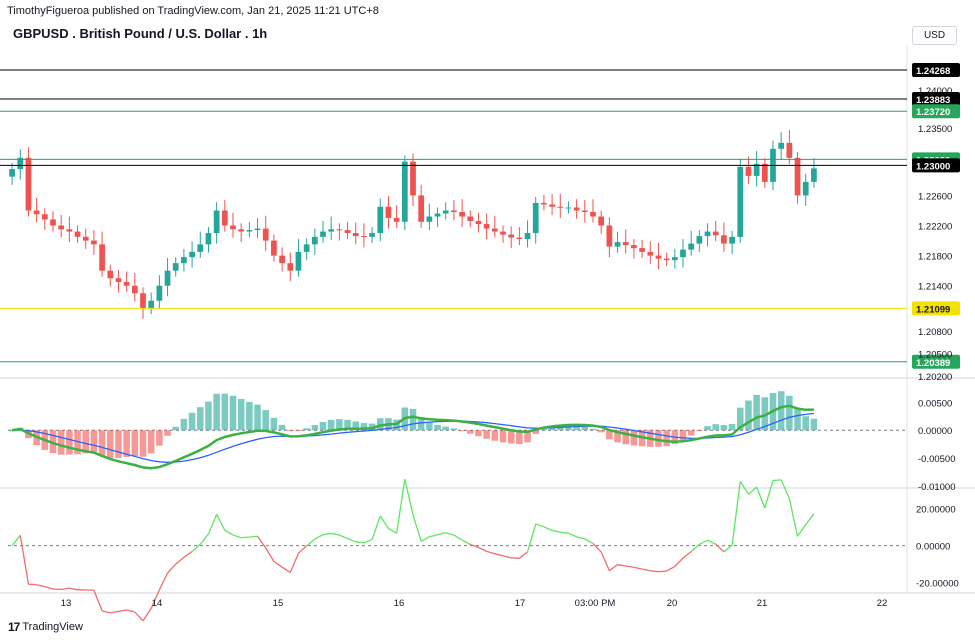 This screenshot has width=975, height=640. What do you see at coordinates (935, 431) in the screenshot?
I see `macd-tick: 0.00000` at bounding box center [935, 431].